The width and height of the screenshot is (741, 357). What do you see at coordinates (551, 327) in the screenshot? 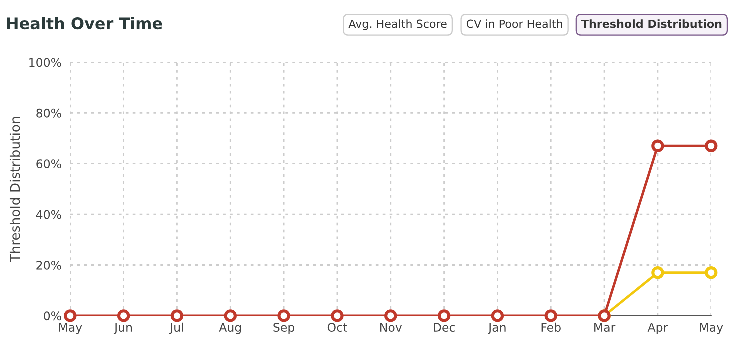
I see `x-tick-label: Feb` at bounding box center [551, 327].